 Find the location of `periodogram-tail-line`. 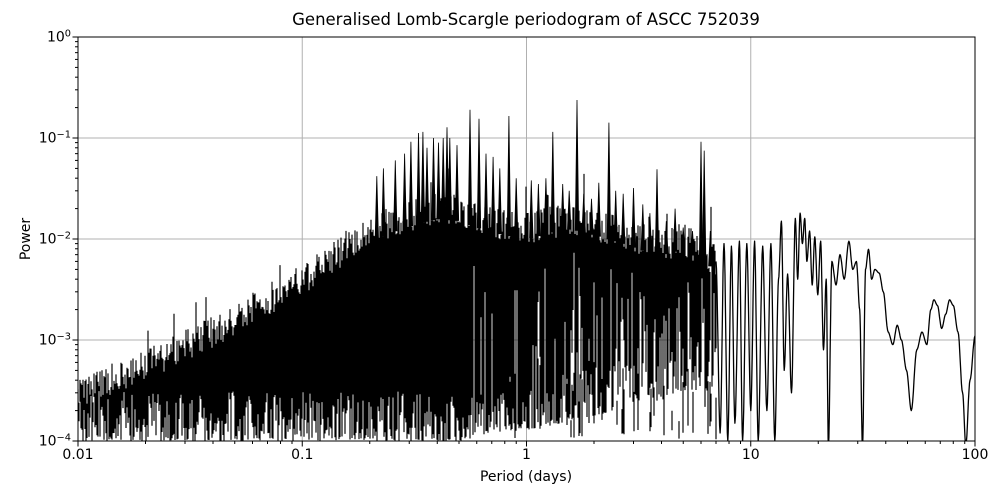

periodogram-tail-line is located at coordinates (845, 326).